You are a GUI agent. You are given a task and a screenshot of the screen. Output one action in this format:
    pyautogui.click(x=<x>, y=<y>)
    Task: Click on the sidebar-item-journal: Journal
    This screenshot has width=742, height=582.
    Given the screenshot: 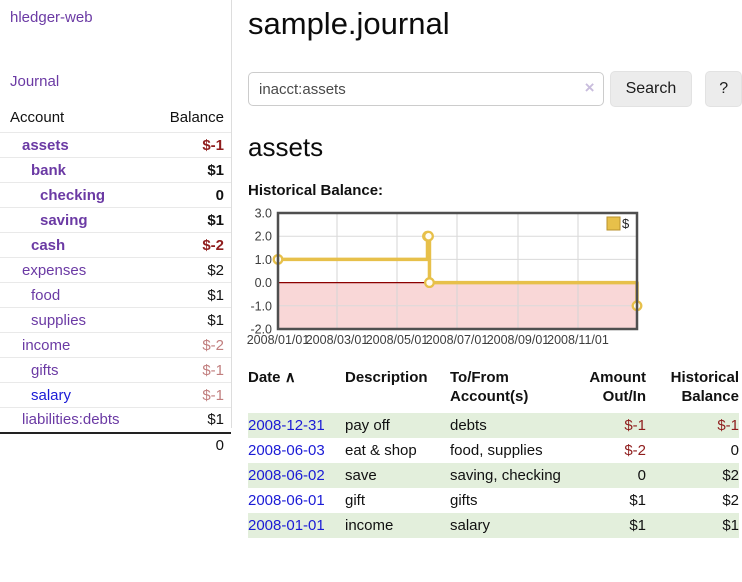 What is the action you would take?
    pyautogui.click(x=35, y=81)
    